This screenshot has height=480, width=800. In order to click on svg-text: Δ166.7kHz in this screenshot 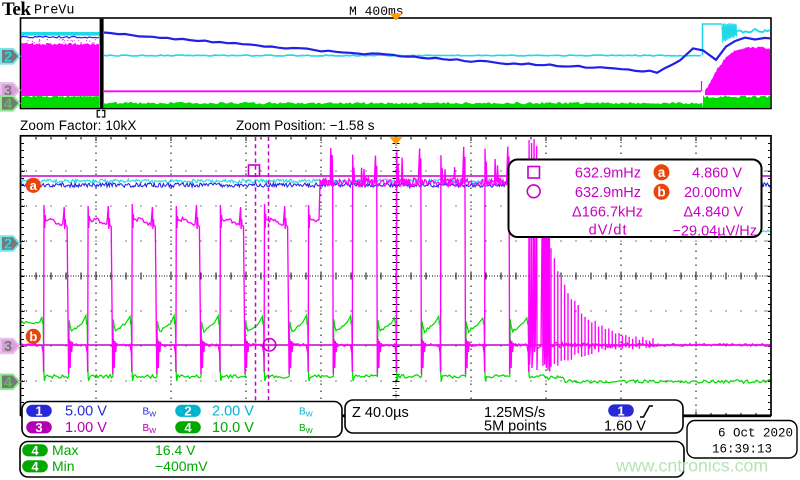, I will do `click(607, 213)`.